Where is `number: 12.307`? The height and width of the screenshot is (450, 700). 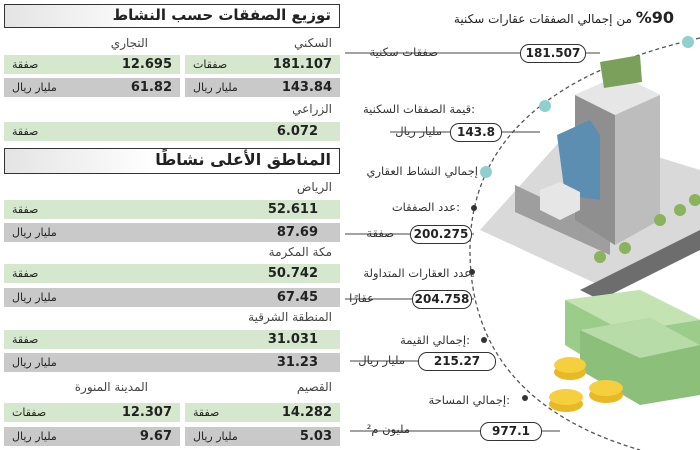 number: 12.307 is located at coordinates (146, 412).